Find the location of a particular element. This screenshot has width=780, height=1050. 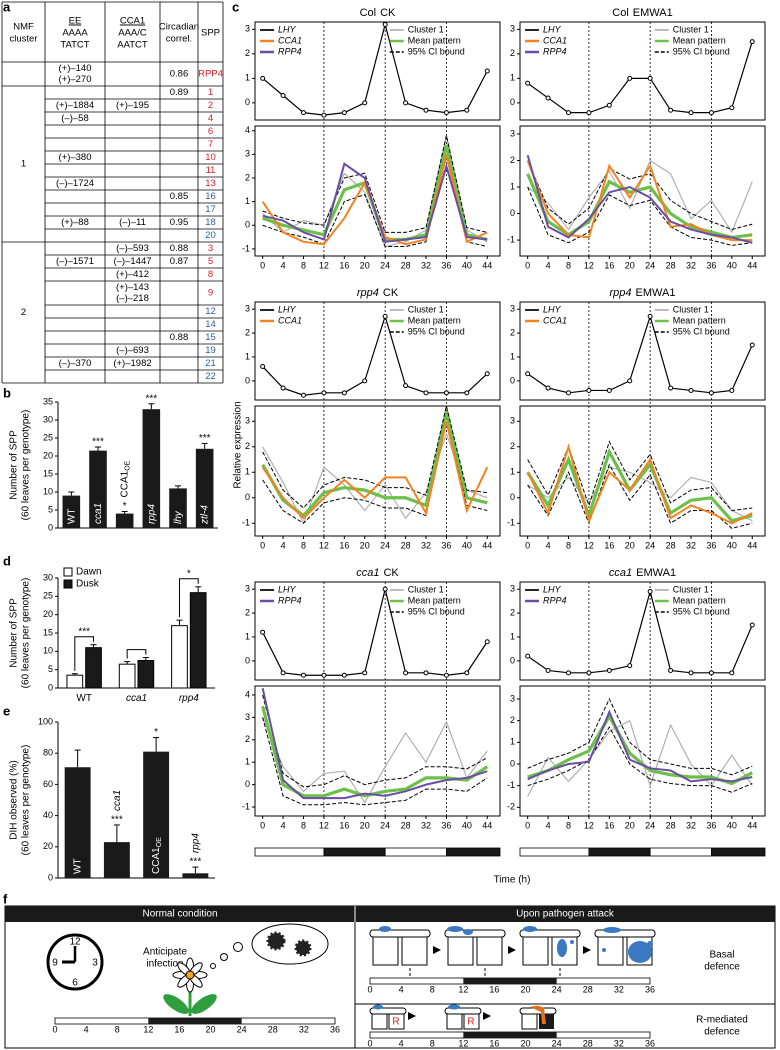

pathogen is located at coordinates (303, 948).